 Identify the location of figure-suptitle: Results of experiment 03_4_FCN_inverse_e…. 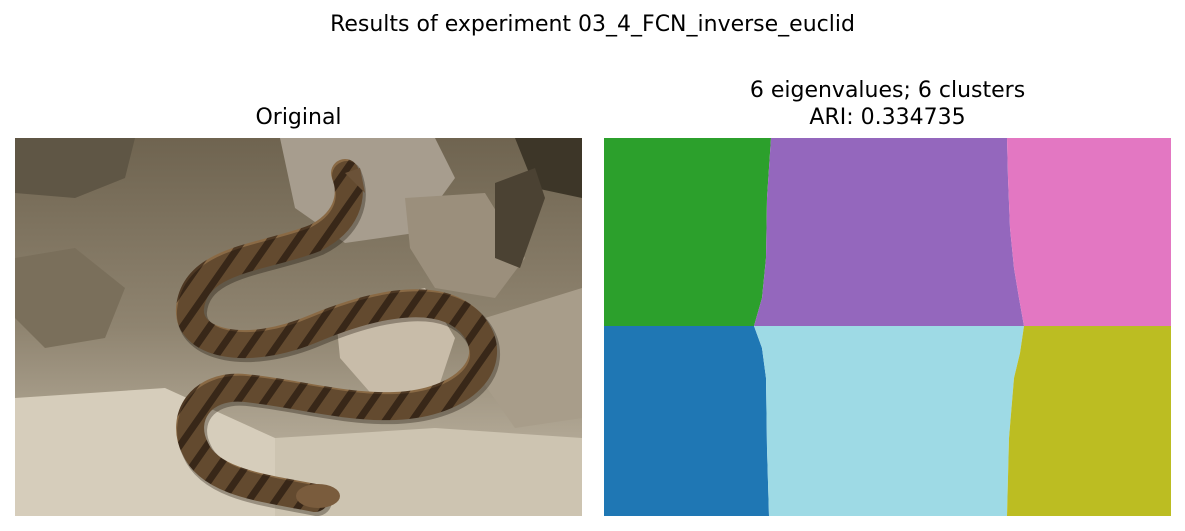
(592, 24).